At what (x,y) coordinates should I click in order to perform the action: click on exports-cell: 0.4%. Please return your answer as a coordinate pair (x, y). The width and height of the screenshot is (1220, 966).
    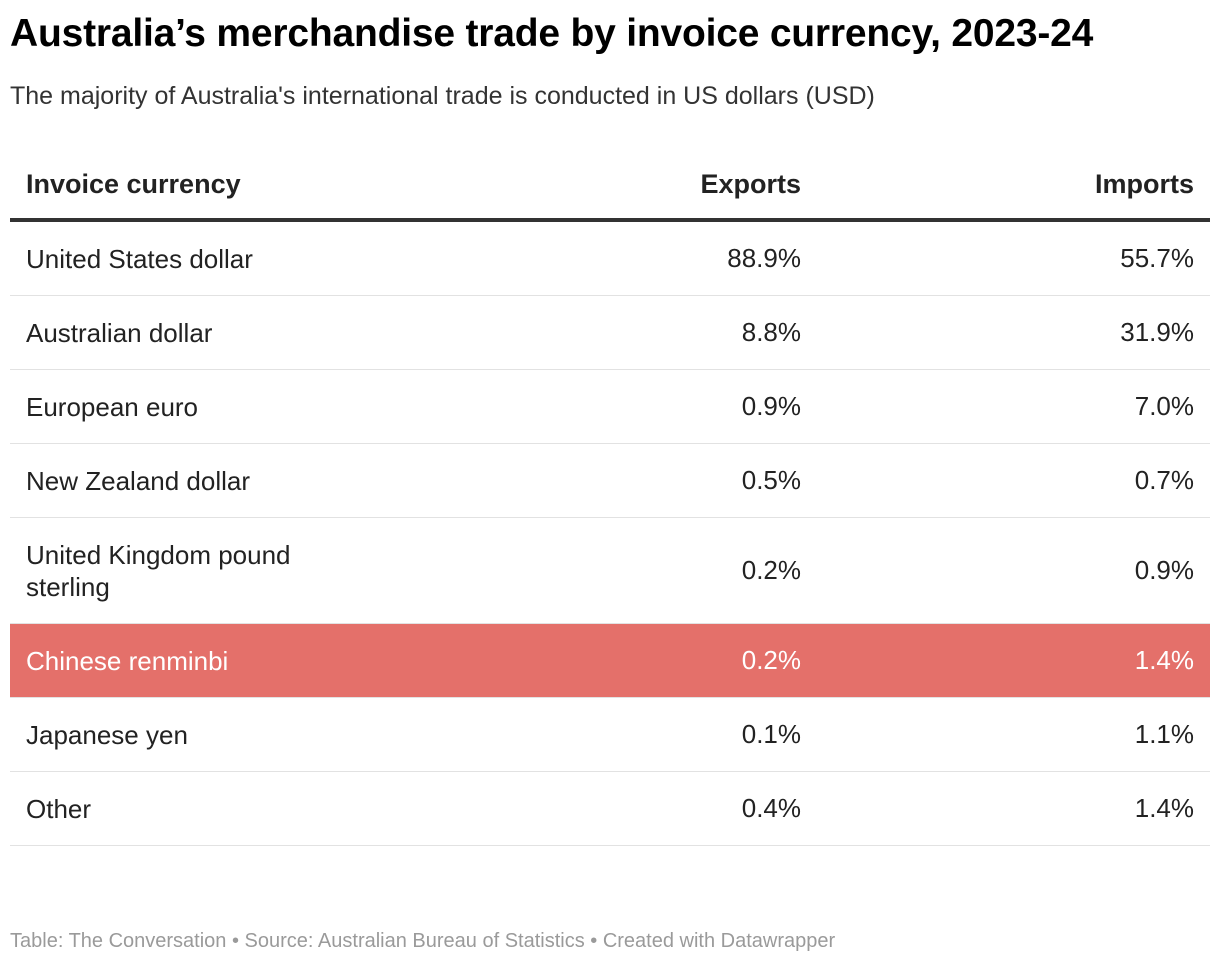
    Looking at the image, I should click on (771, 808).